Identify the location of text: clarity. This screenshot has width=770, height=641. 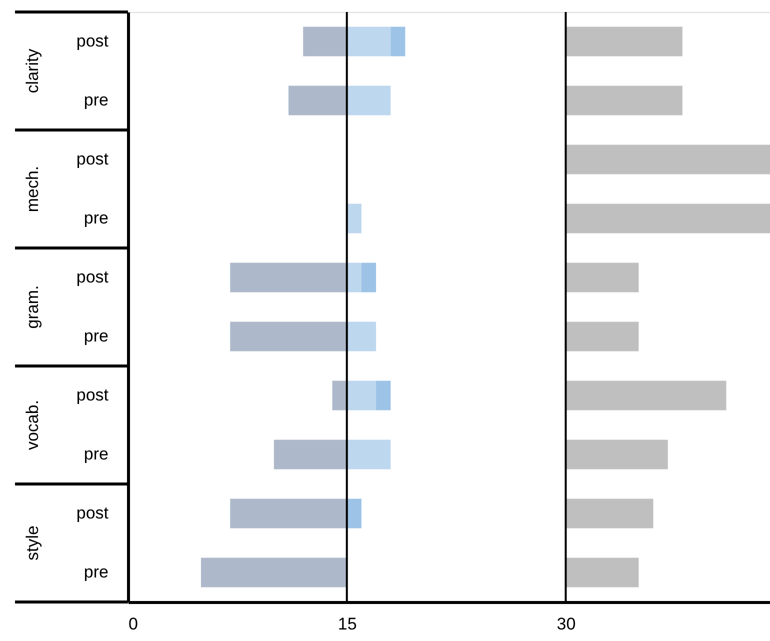
(32, 71).